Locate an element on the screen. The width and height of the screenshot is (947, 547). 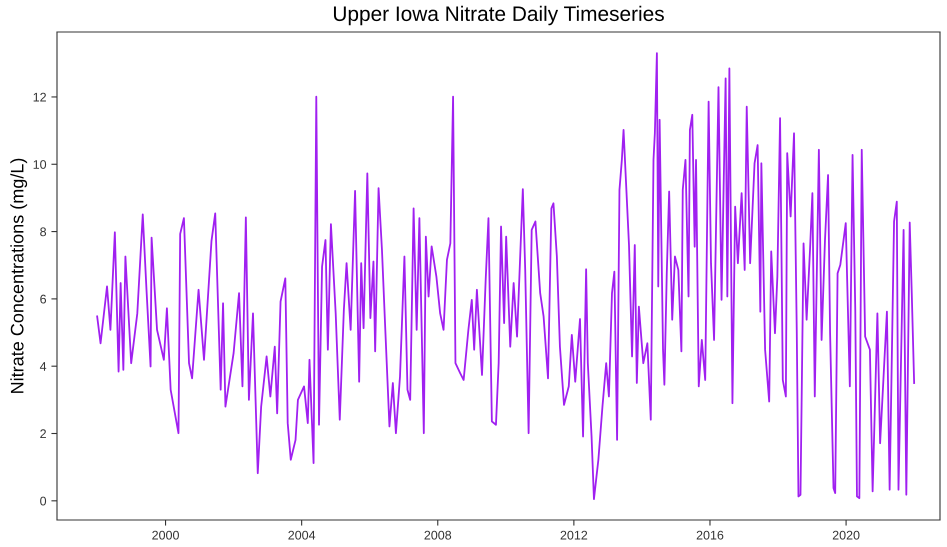
x-tick-label: 2012 is located at coordinates (574, 535).